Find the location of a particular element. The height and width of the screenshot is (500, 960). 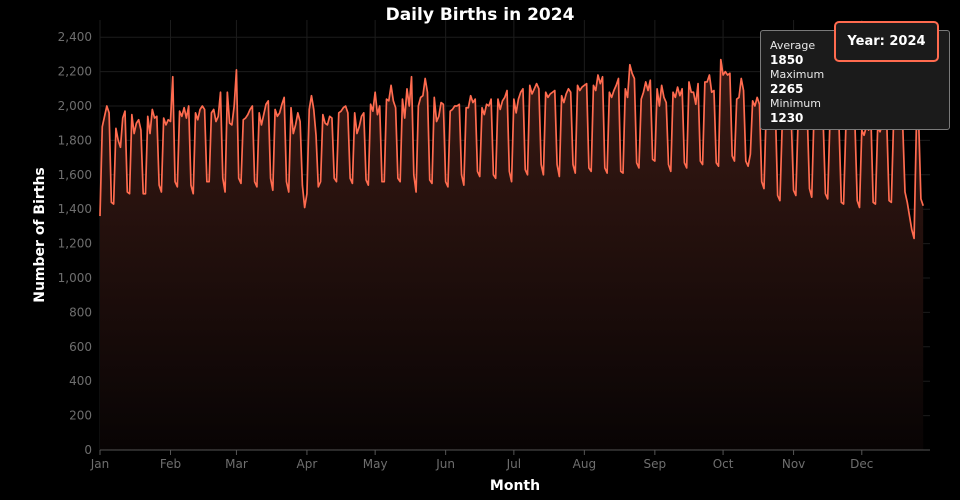

y-tick-label: 2,000 is located at coordinates (75, 106).